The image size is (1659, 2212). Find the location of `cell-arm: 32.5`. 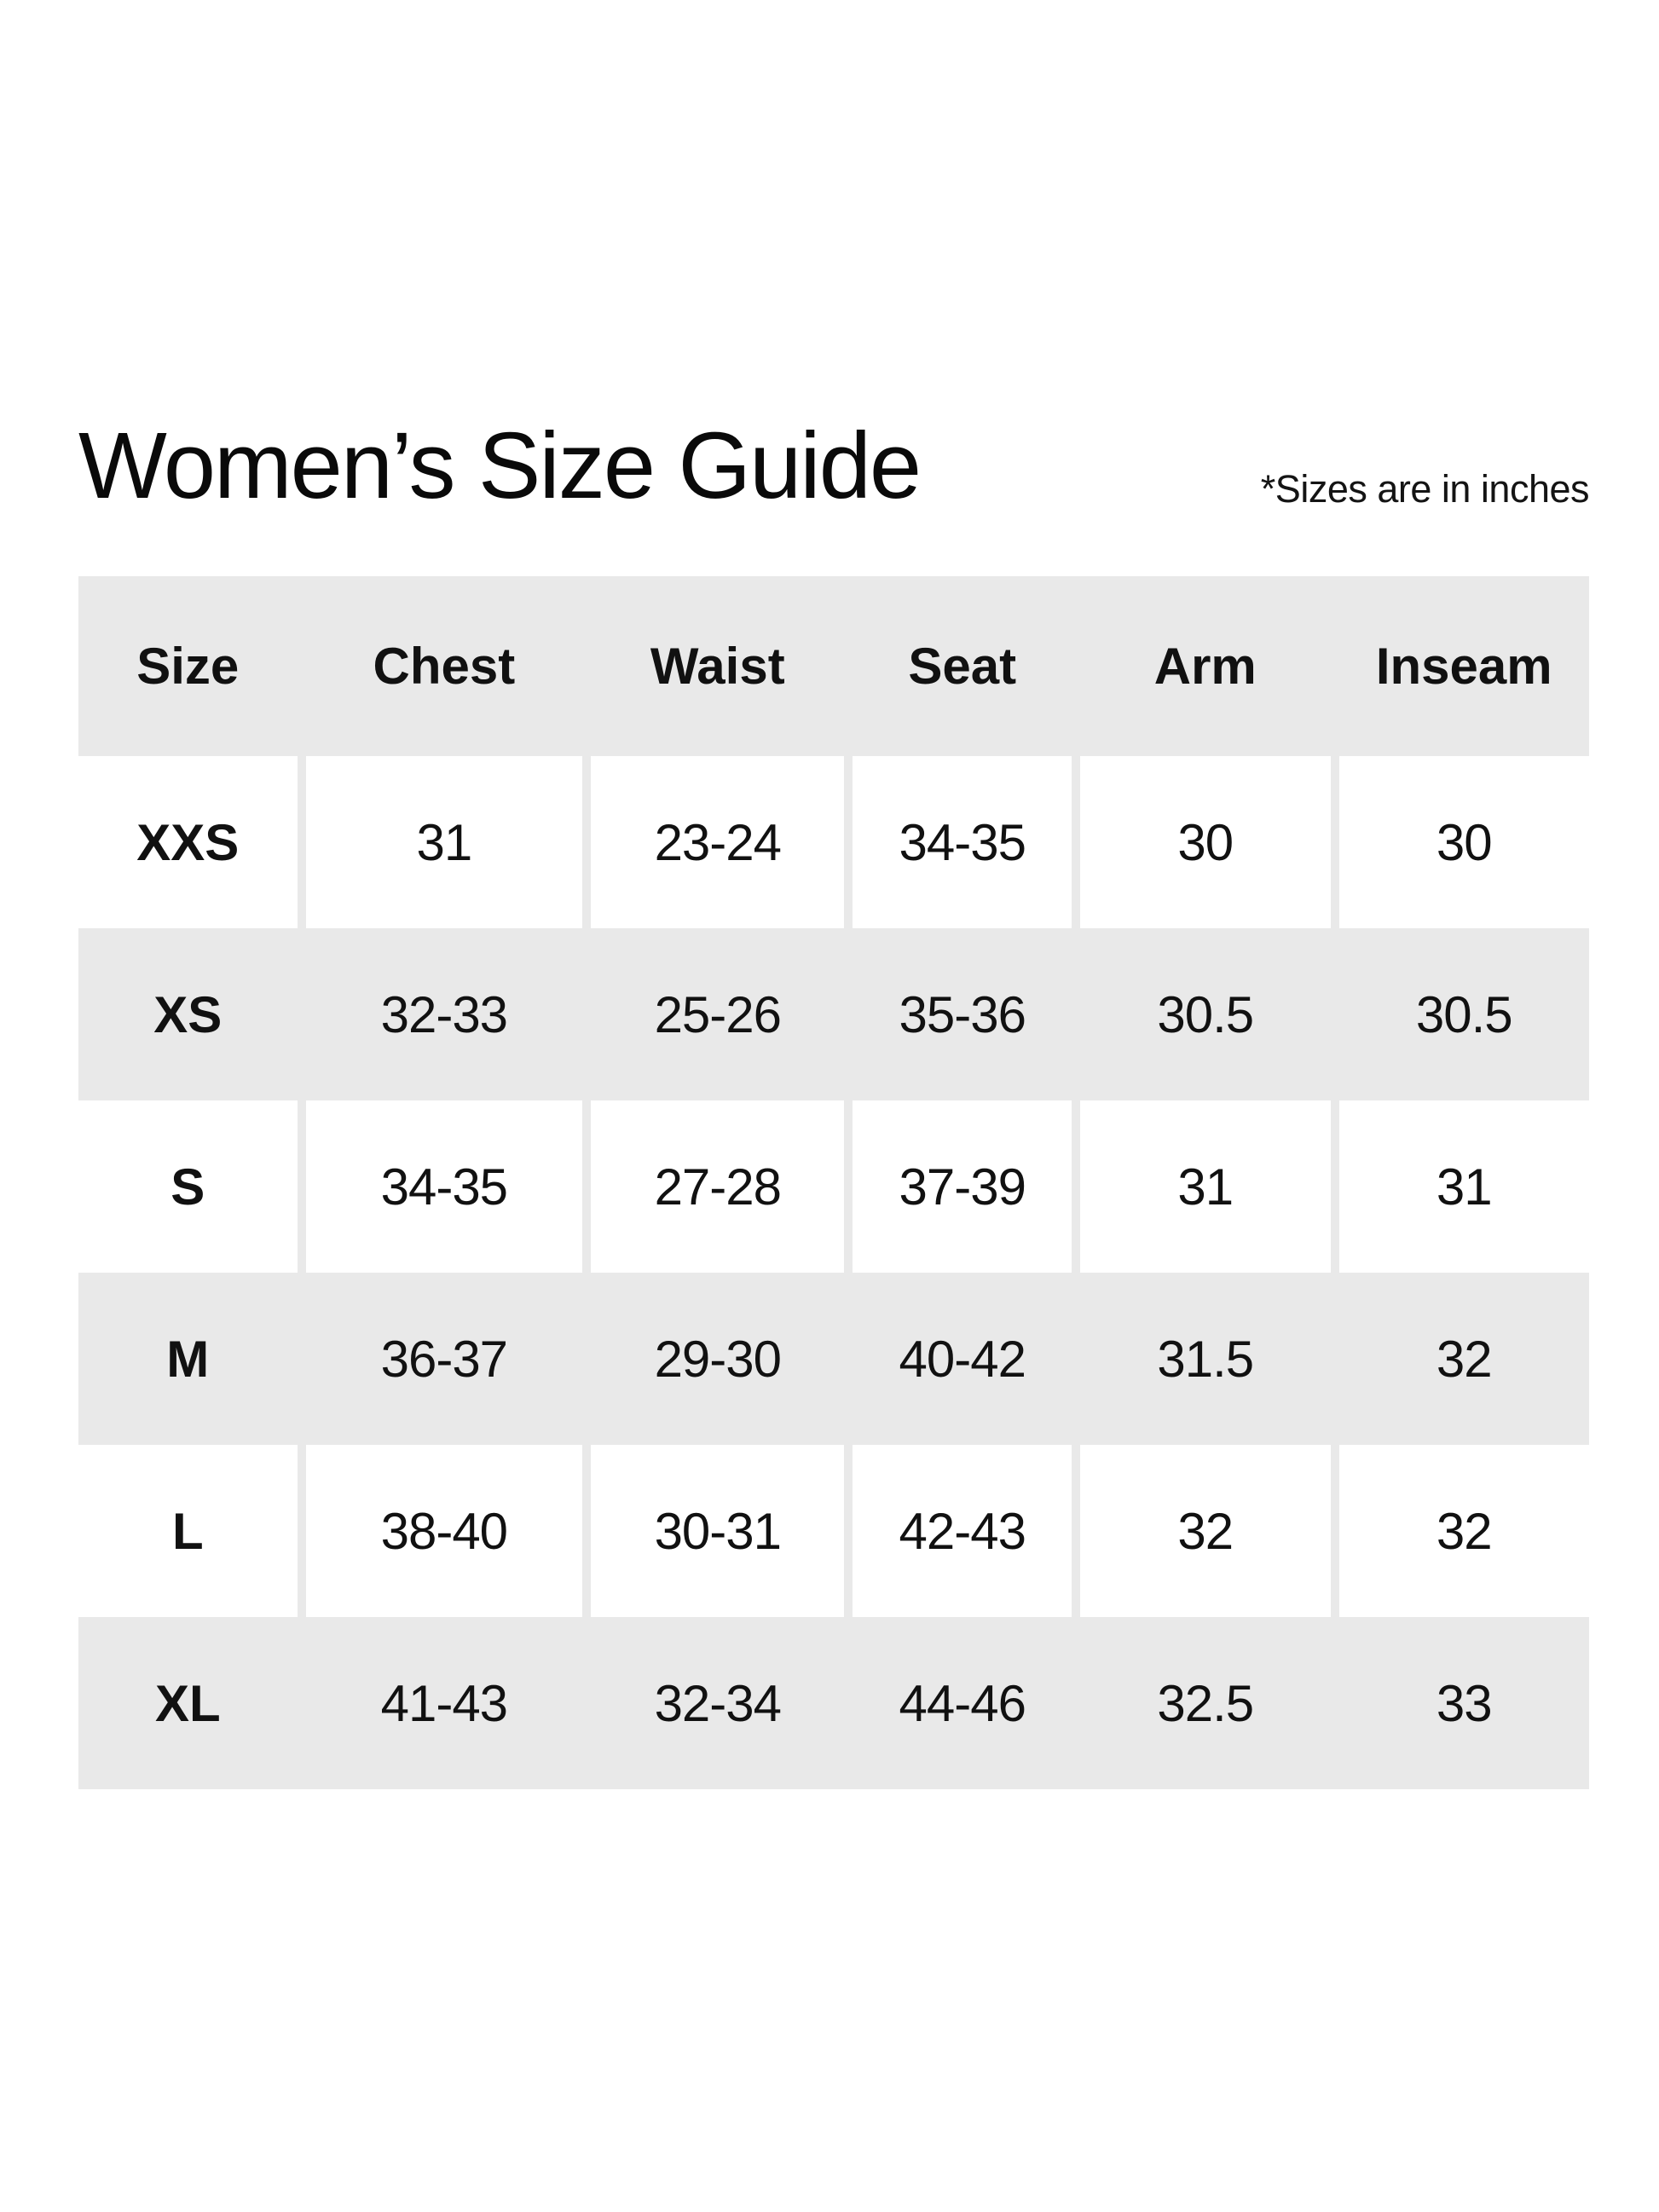

cell-arm: 32.5 is located at coordinates (1205, 1703).